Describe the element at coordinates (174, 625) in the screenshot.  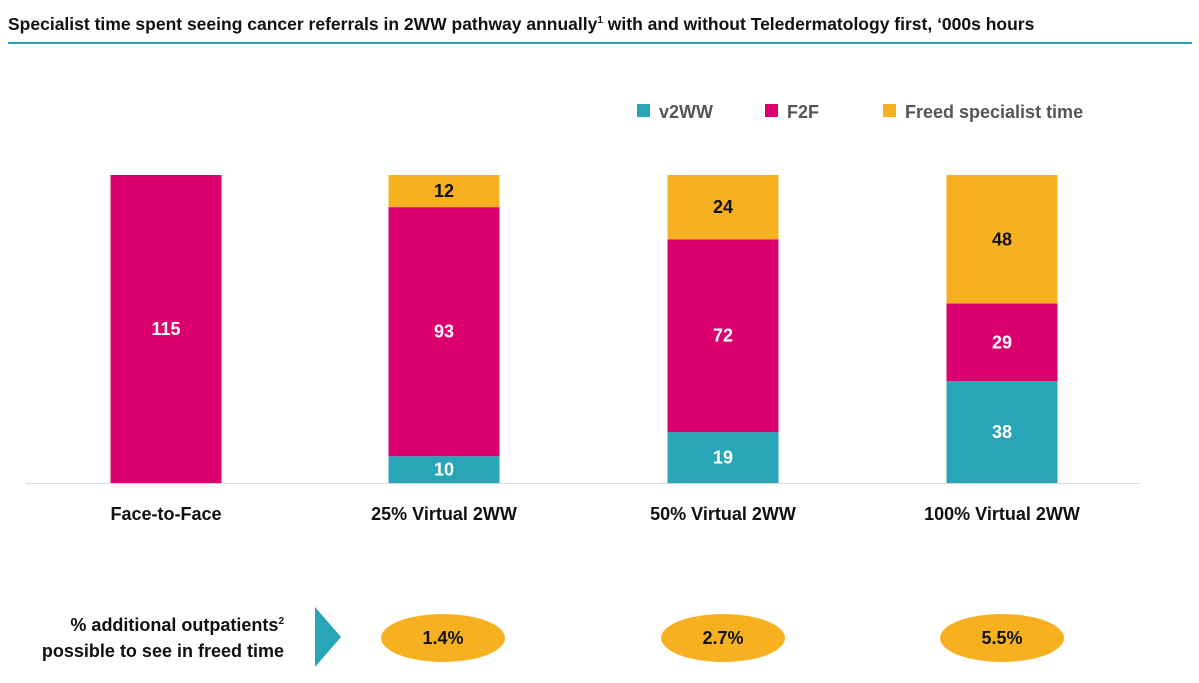
I see `footer-label-line1: % additional outpatients` at that location.